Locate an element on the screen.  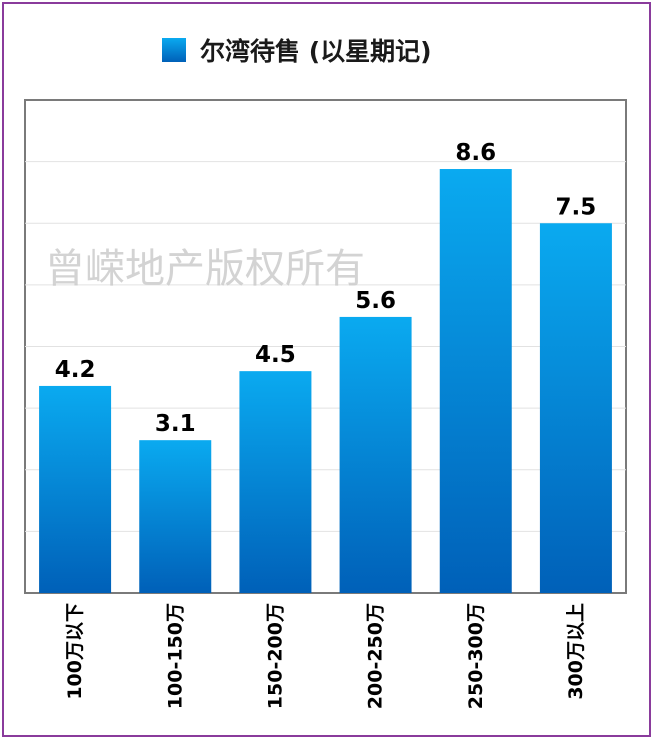
legend-swatch is located at coordinates (174, 50).